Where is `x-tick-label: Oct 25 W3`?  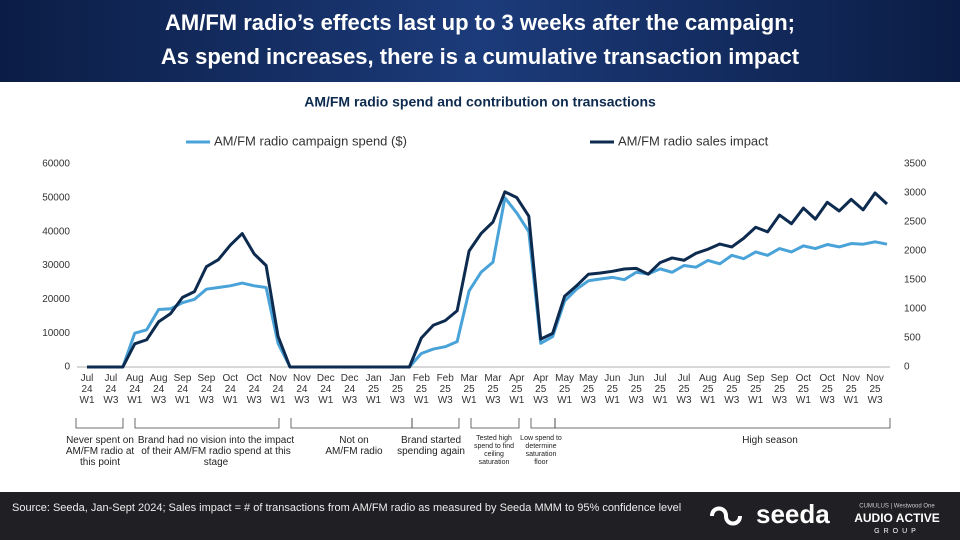
x-tick-label: Oct 25 W3 is located at coordinates (827, 389).